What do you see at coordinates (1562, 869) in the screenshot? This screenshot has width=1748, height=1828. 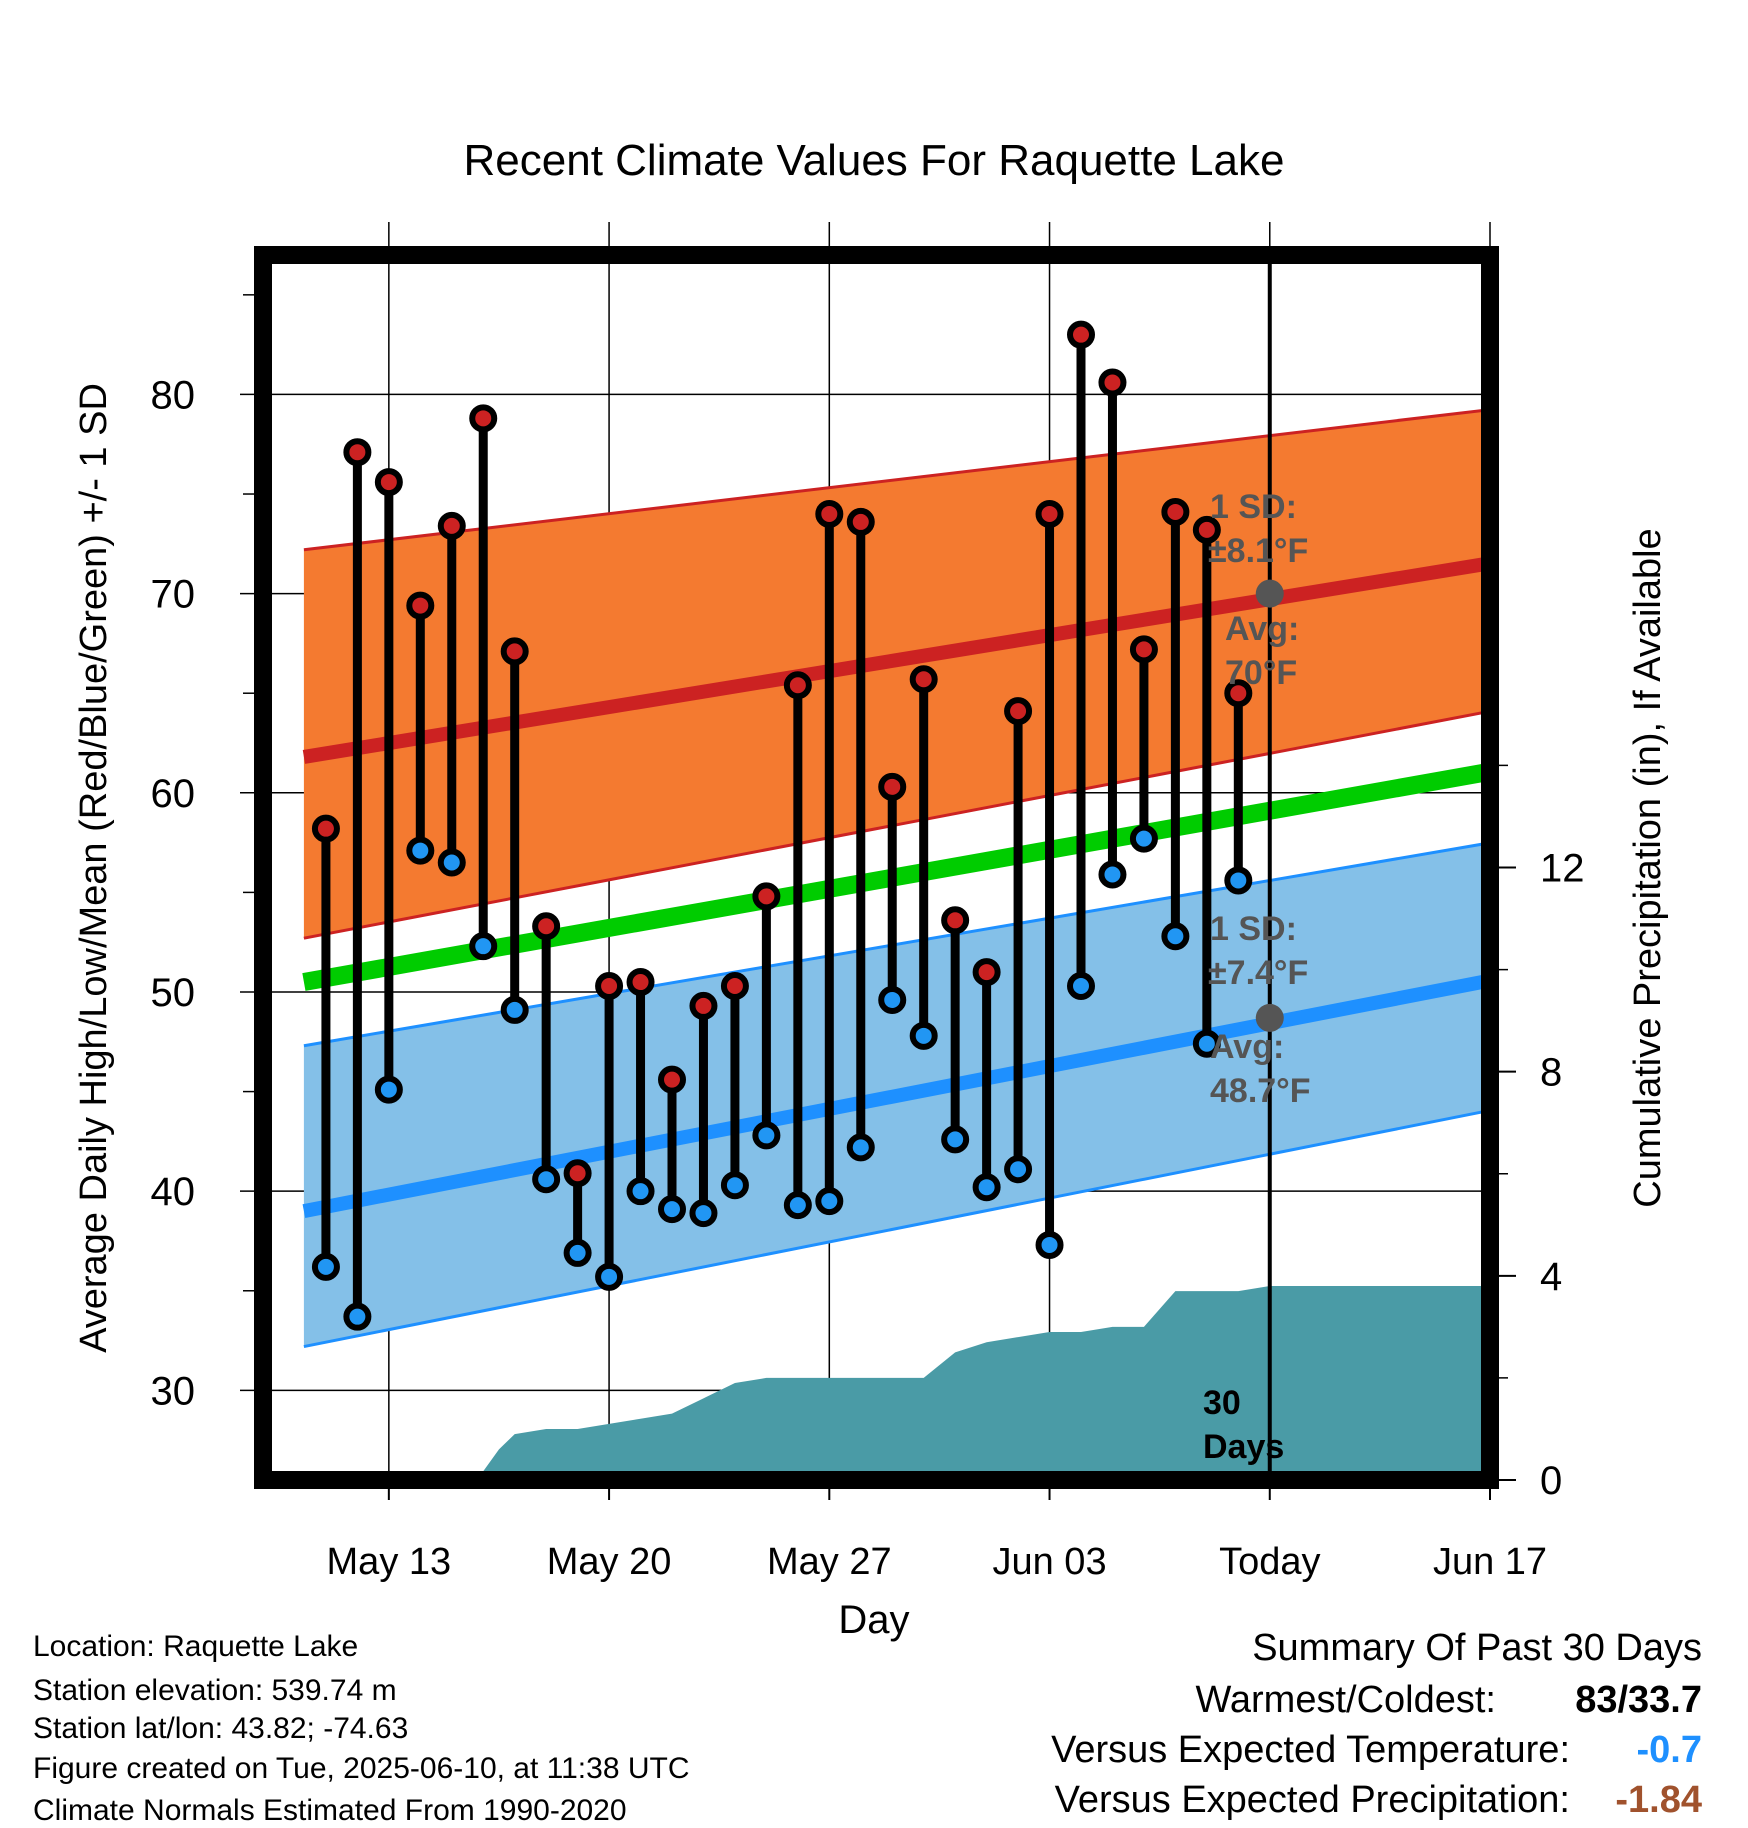 I see `y2-tick-label: 12` at bounding box center [1562, 869].